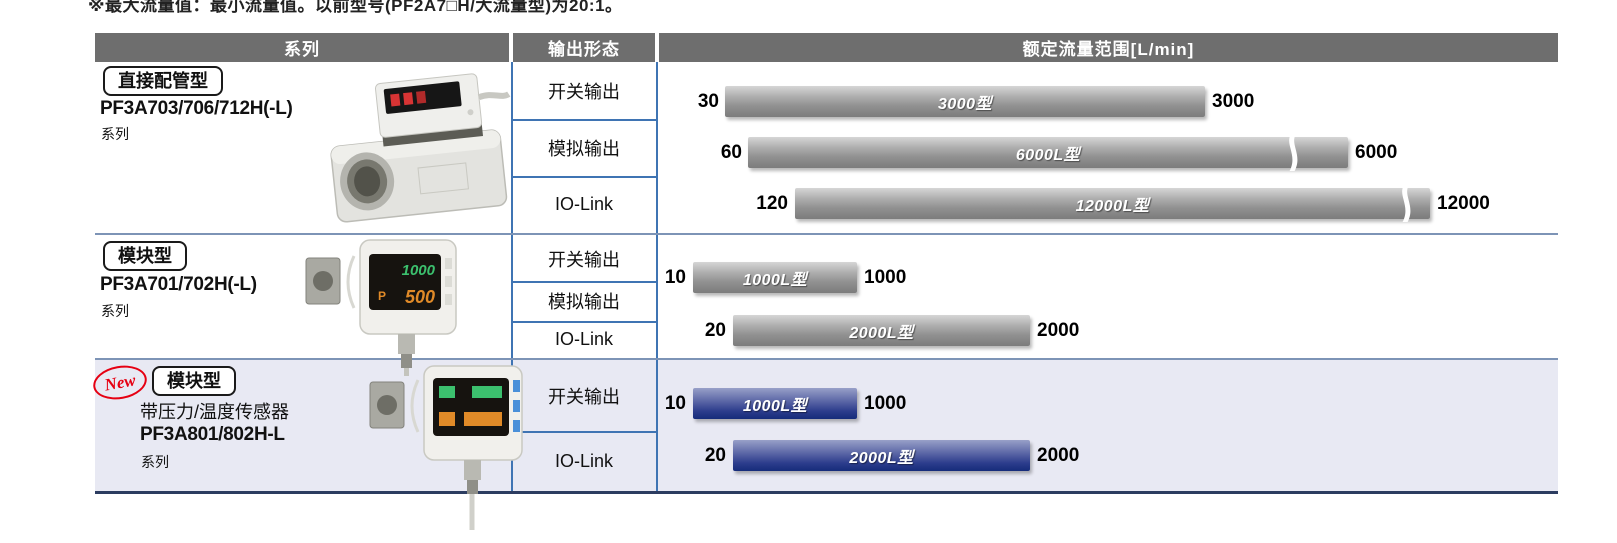 This screenshot has height=543, width=1617. I want to click on flow-range-bar-6000L: 6000L型, so click(1048, 152).